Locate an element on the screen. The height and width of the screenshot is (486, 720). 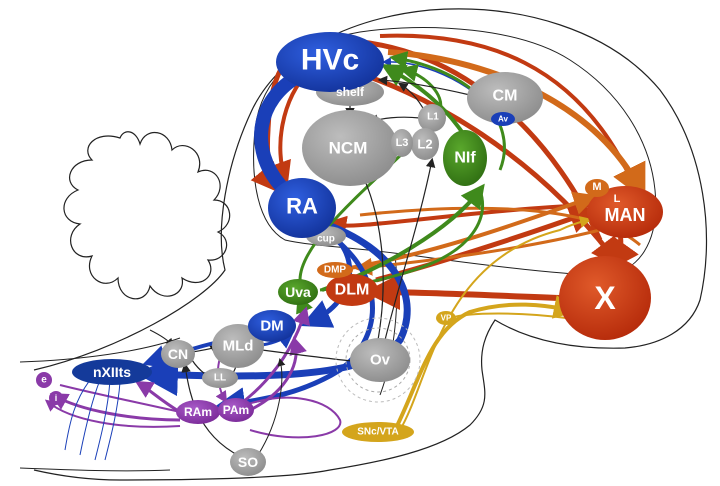
cerebellum is located at coordinates (147, 215).